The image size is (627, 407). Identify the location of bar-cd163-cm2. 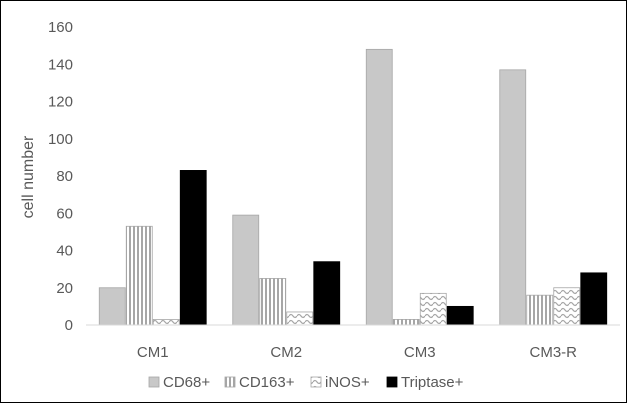
(273, 302).